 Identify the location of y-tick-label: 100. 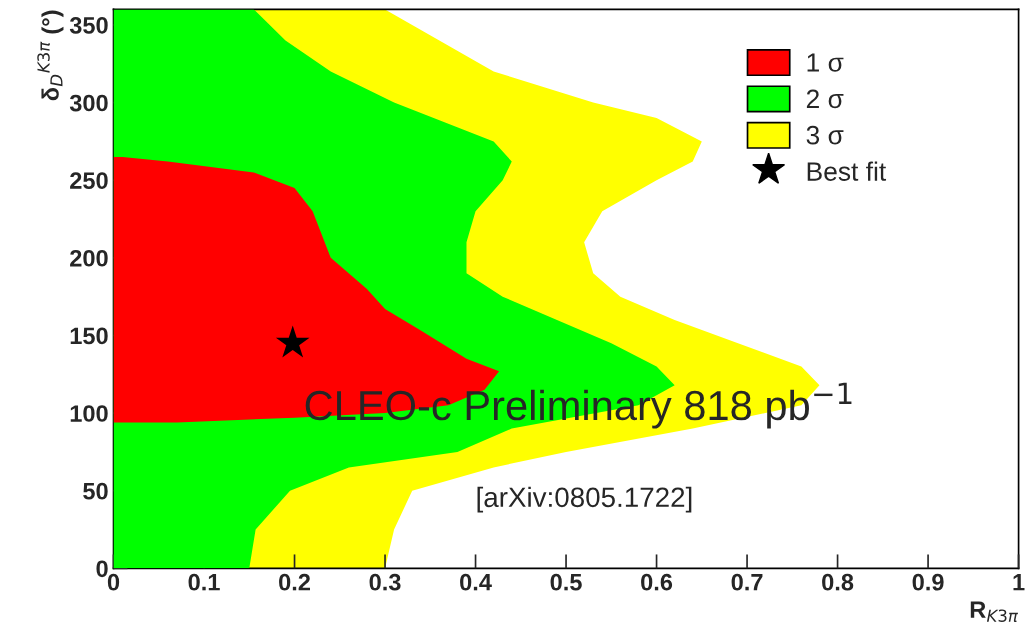
(89, 413).